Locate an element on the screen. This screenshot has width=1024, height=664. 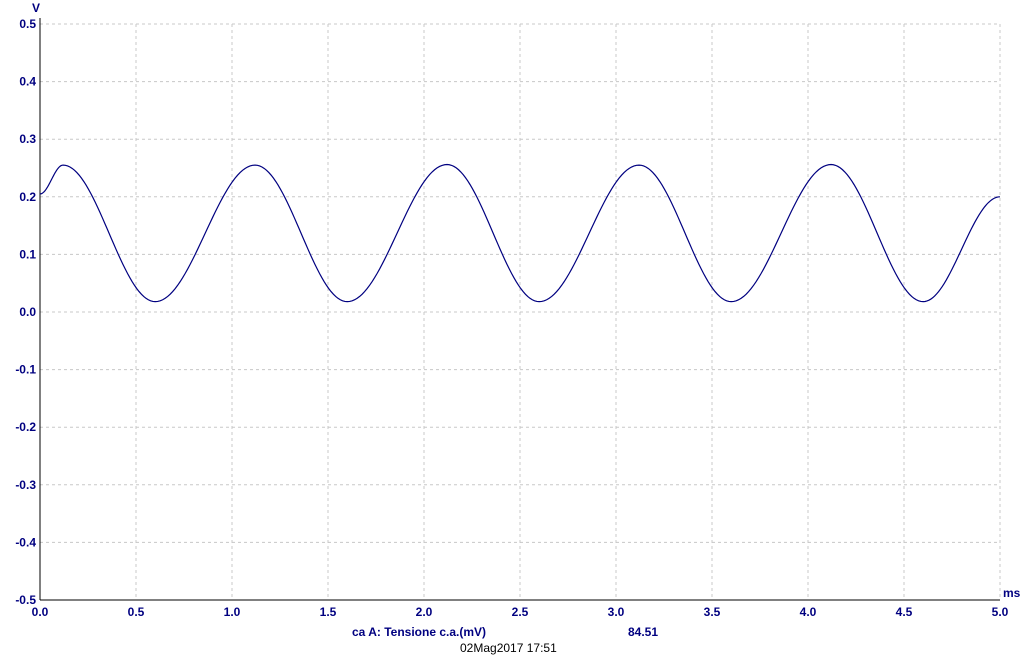
y-tick-label: 0.3 is located at coordinates (27, 139).